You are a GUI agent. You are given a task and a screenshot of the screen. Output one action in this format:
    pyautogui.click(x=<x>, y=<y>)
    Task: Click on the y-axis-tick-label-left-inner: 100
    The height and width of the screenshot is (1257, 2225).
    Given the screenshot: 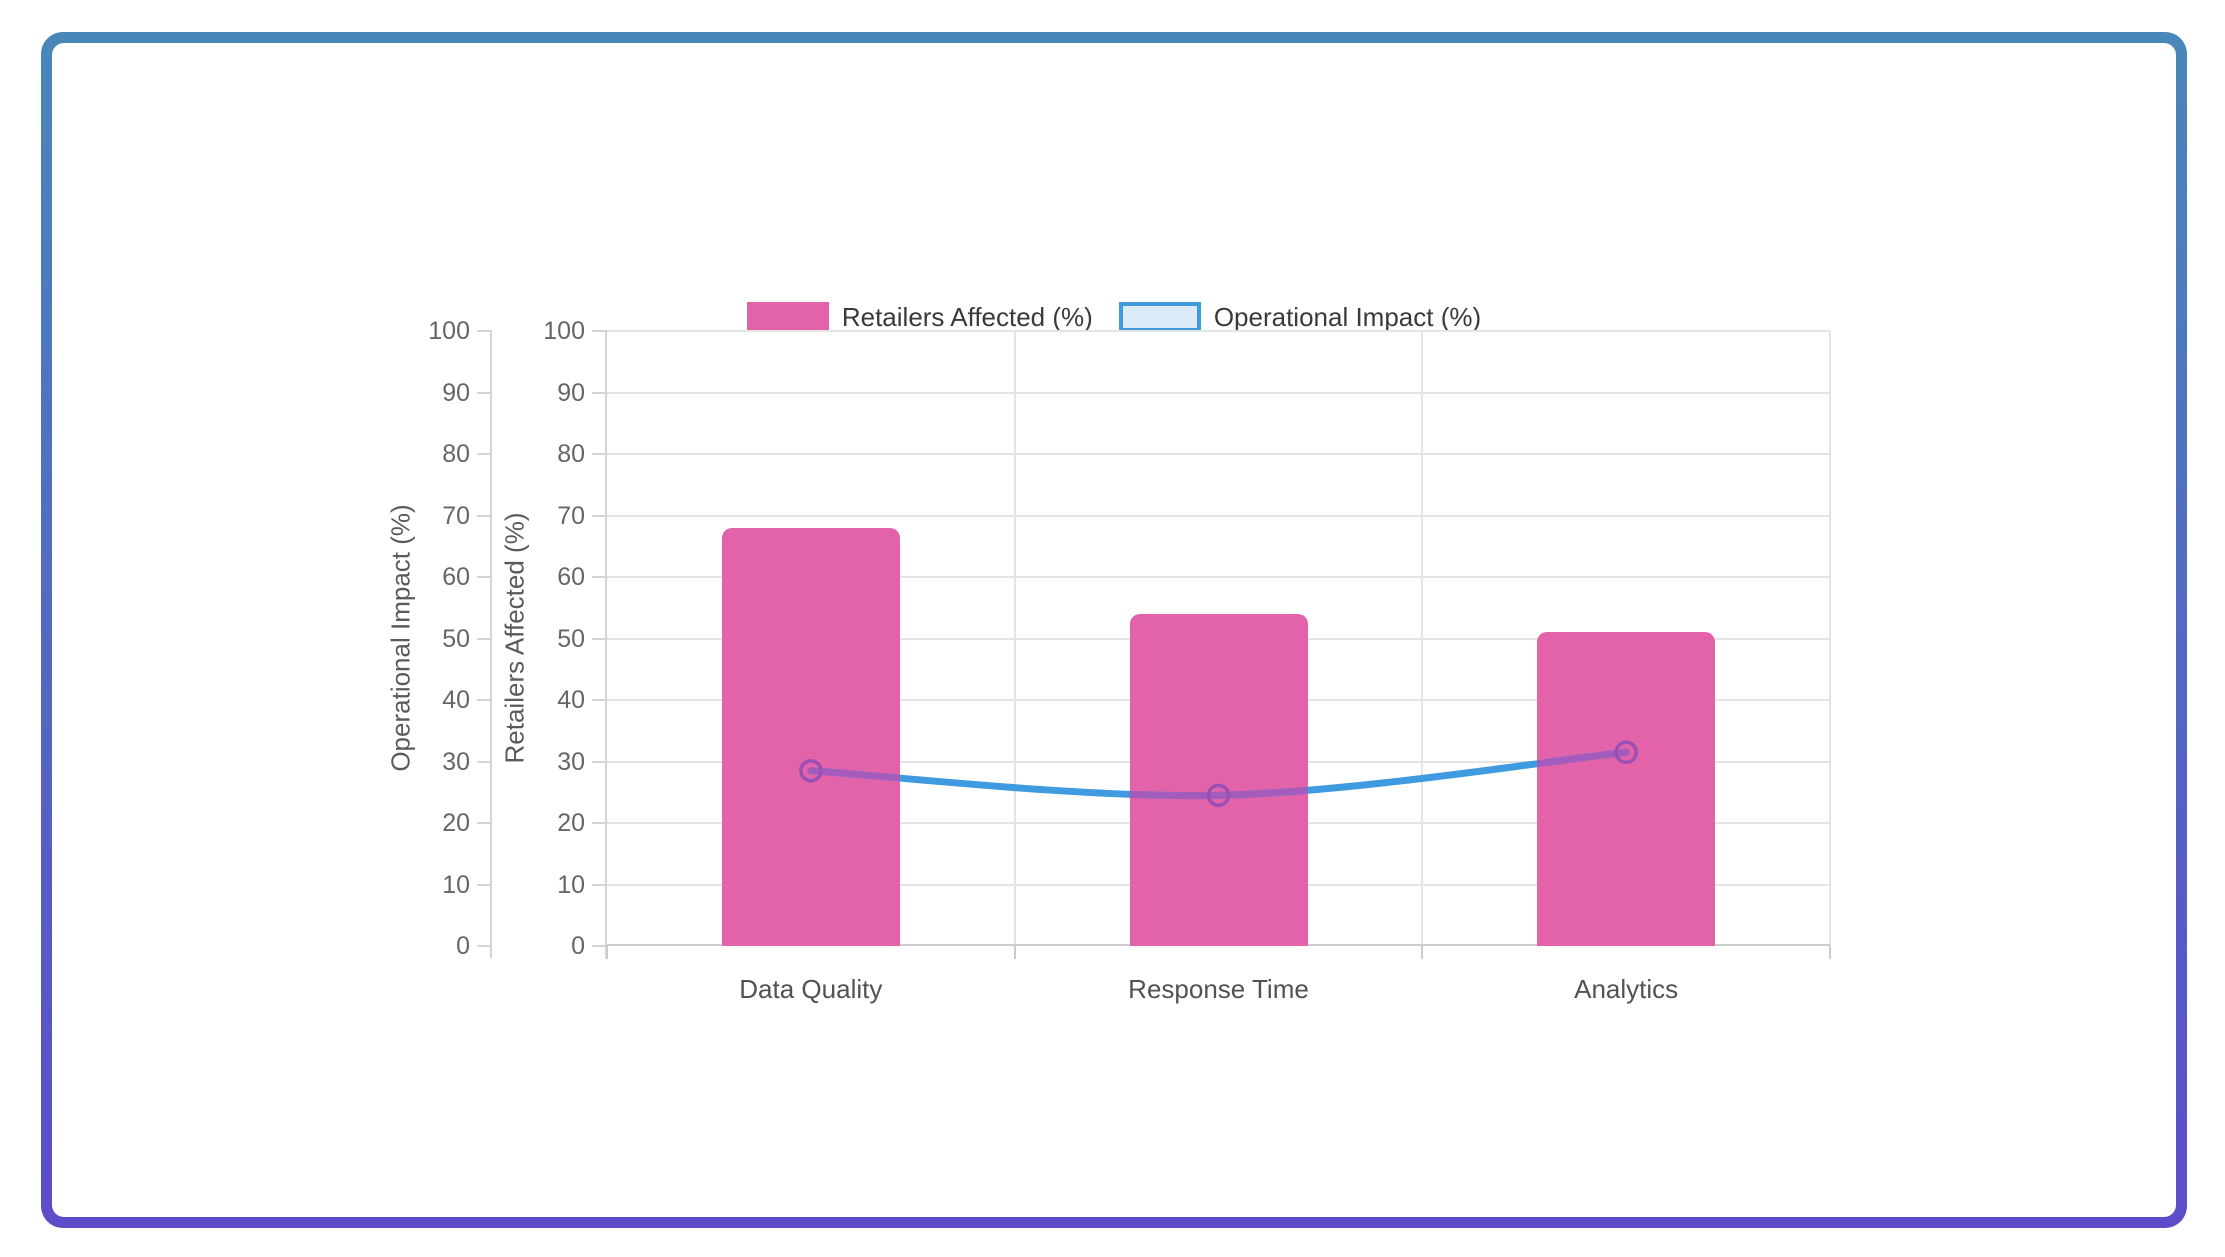 What is the action you would take?
    pyautogui.click(x=564, y=331)
    